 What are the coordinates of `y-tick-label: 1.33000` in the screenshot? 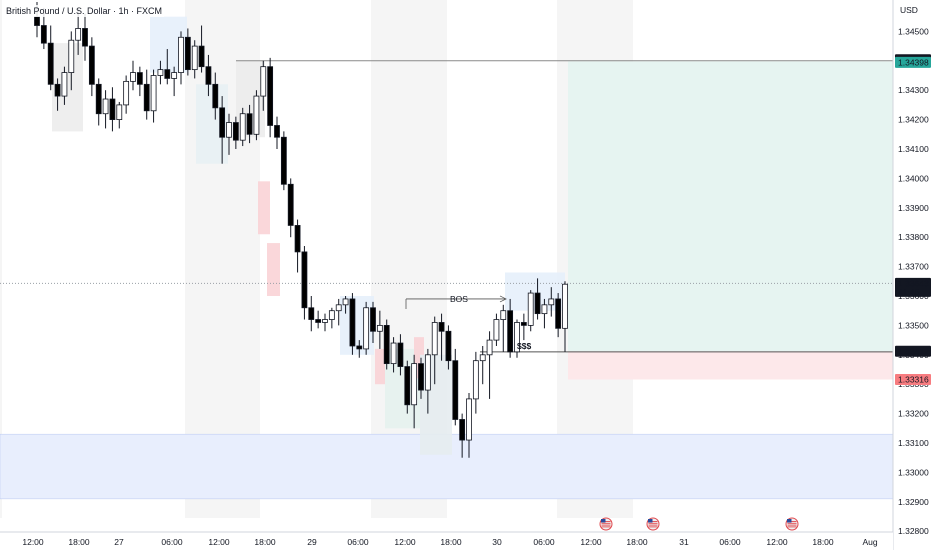 It's located at (913, 472).